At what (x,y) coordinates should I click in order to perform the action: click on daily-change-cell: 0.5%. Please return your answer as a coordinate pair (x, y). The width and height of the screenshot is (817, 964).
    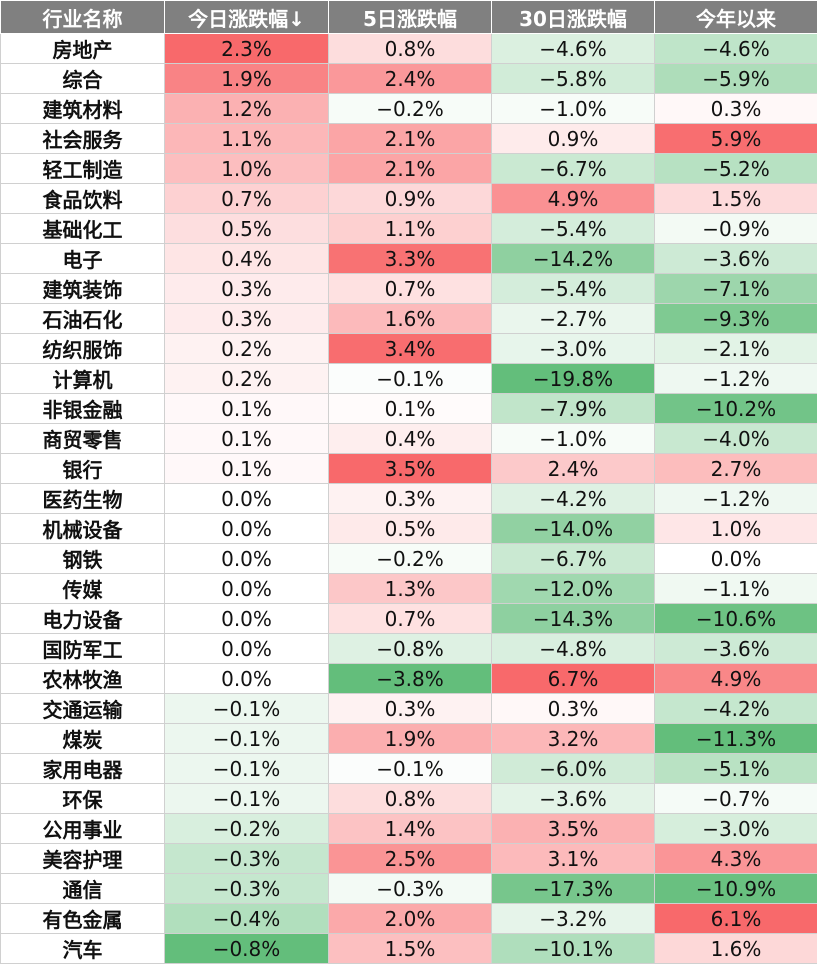
    Looking at the image, I should click on (247, 229).